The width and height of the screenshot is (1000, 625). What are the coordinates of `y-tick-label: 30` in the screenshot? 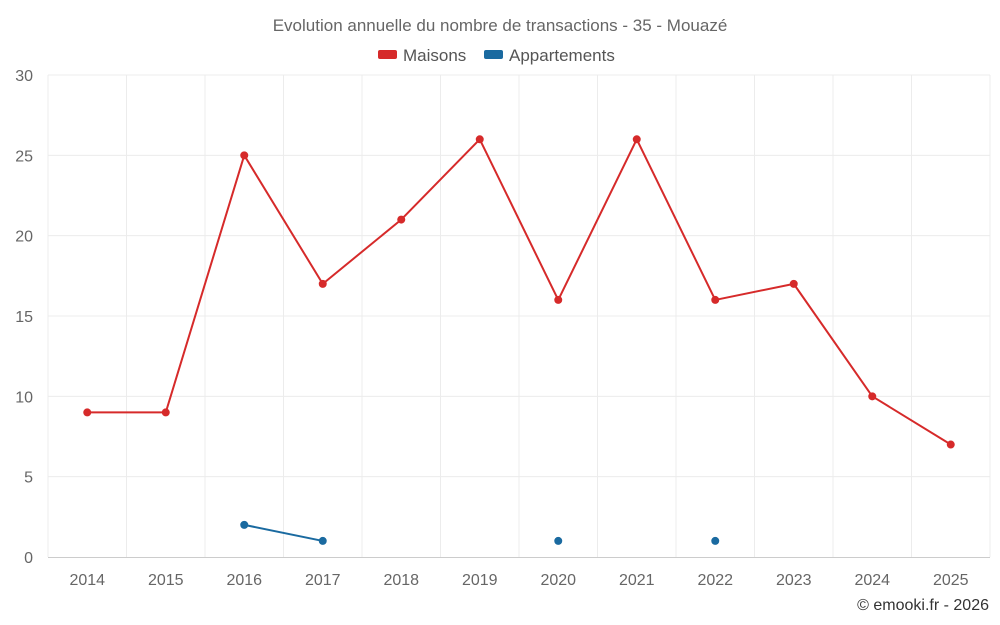 It's located at (24, 76).